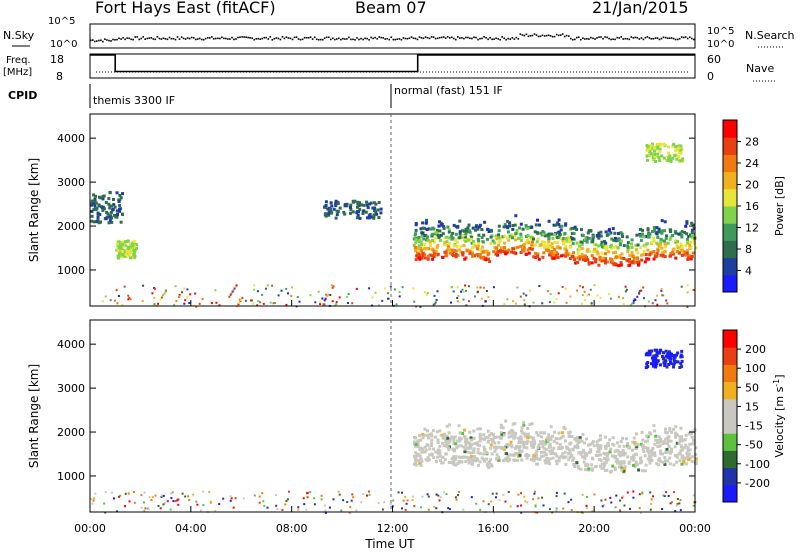 The width and height of the screenshot is (800, 554). I want to click on colorbar-label: Velocity [m s-1], so click(779, 415).